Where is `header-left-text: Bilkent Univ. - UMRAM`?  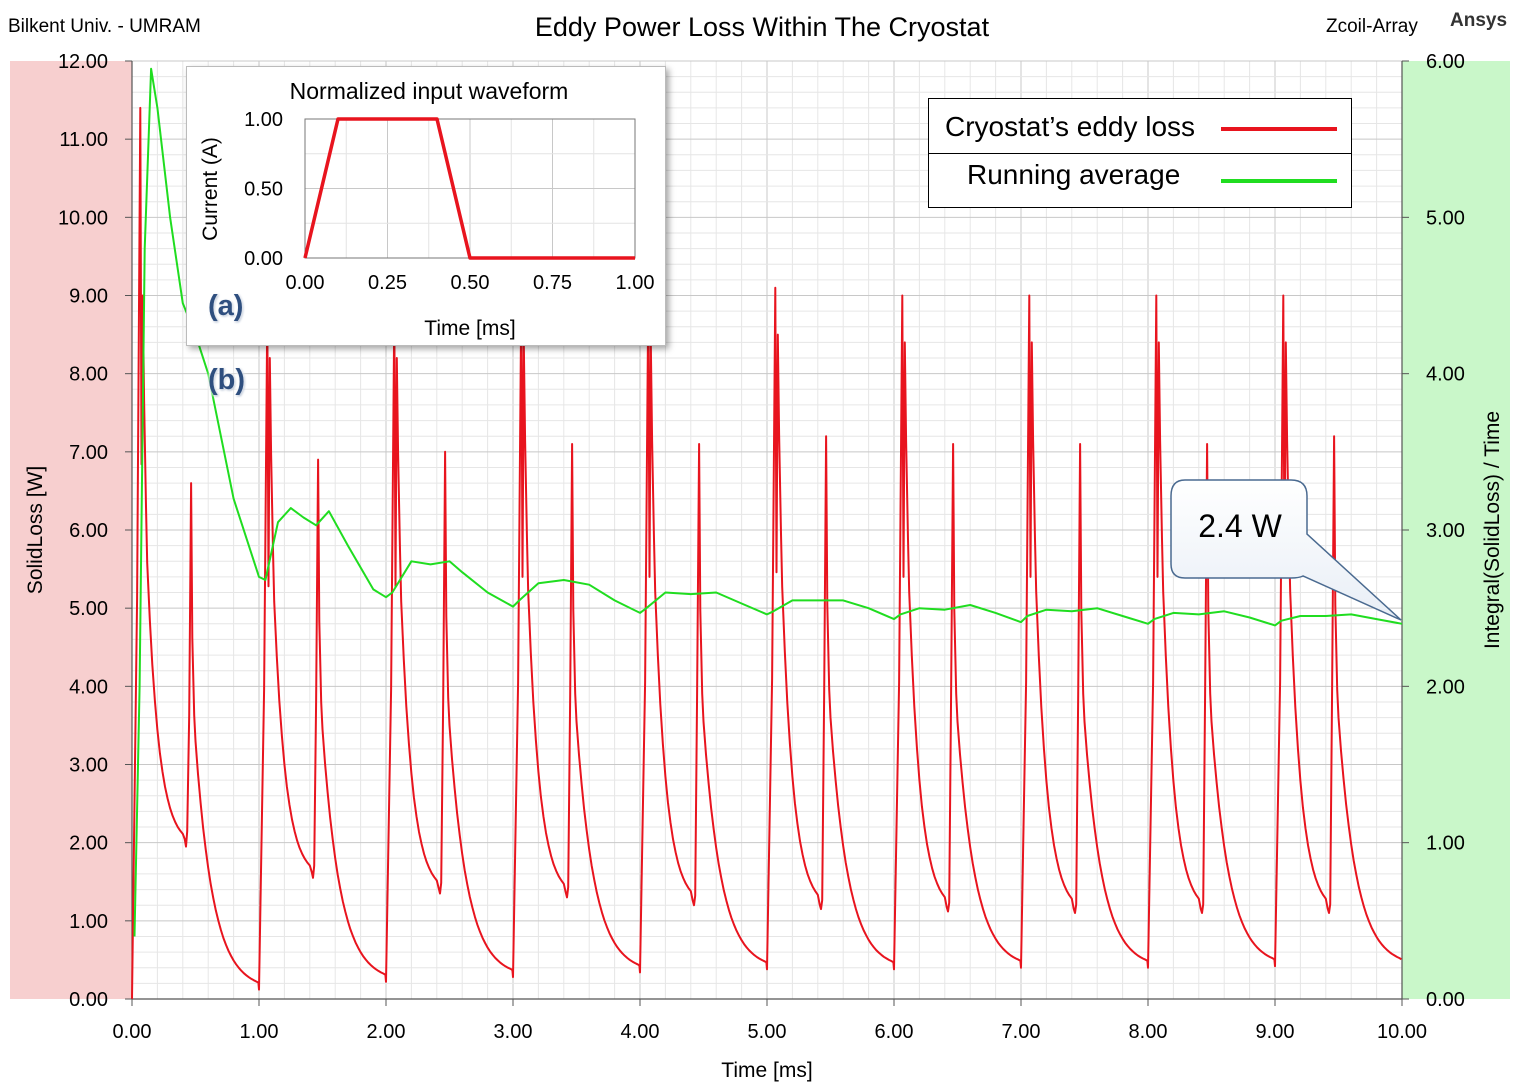
header-left-text: Bilkent Univ. - UMRAM is located at coordinates (104, 26).